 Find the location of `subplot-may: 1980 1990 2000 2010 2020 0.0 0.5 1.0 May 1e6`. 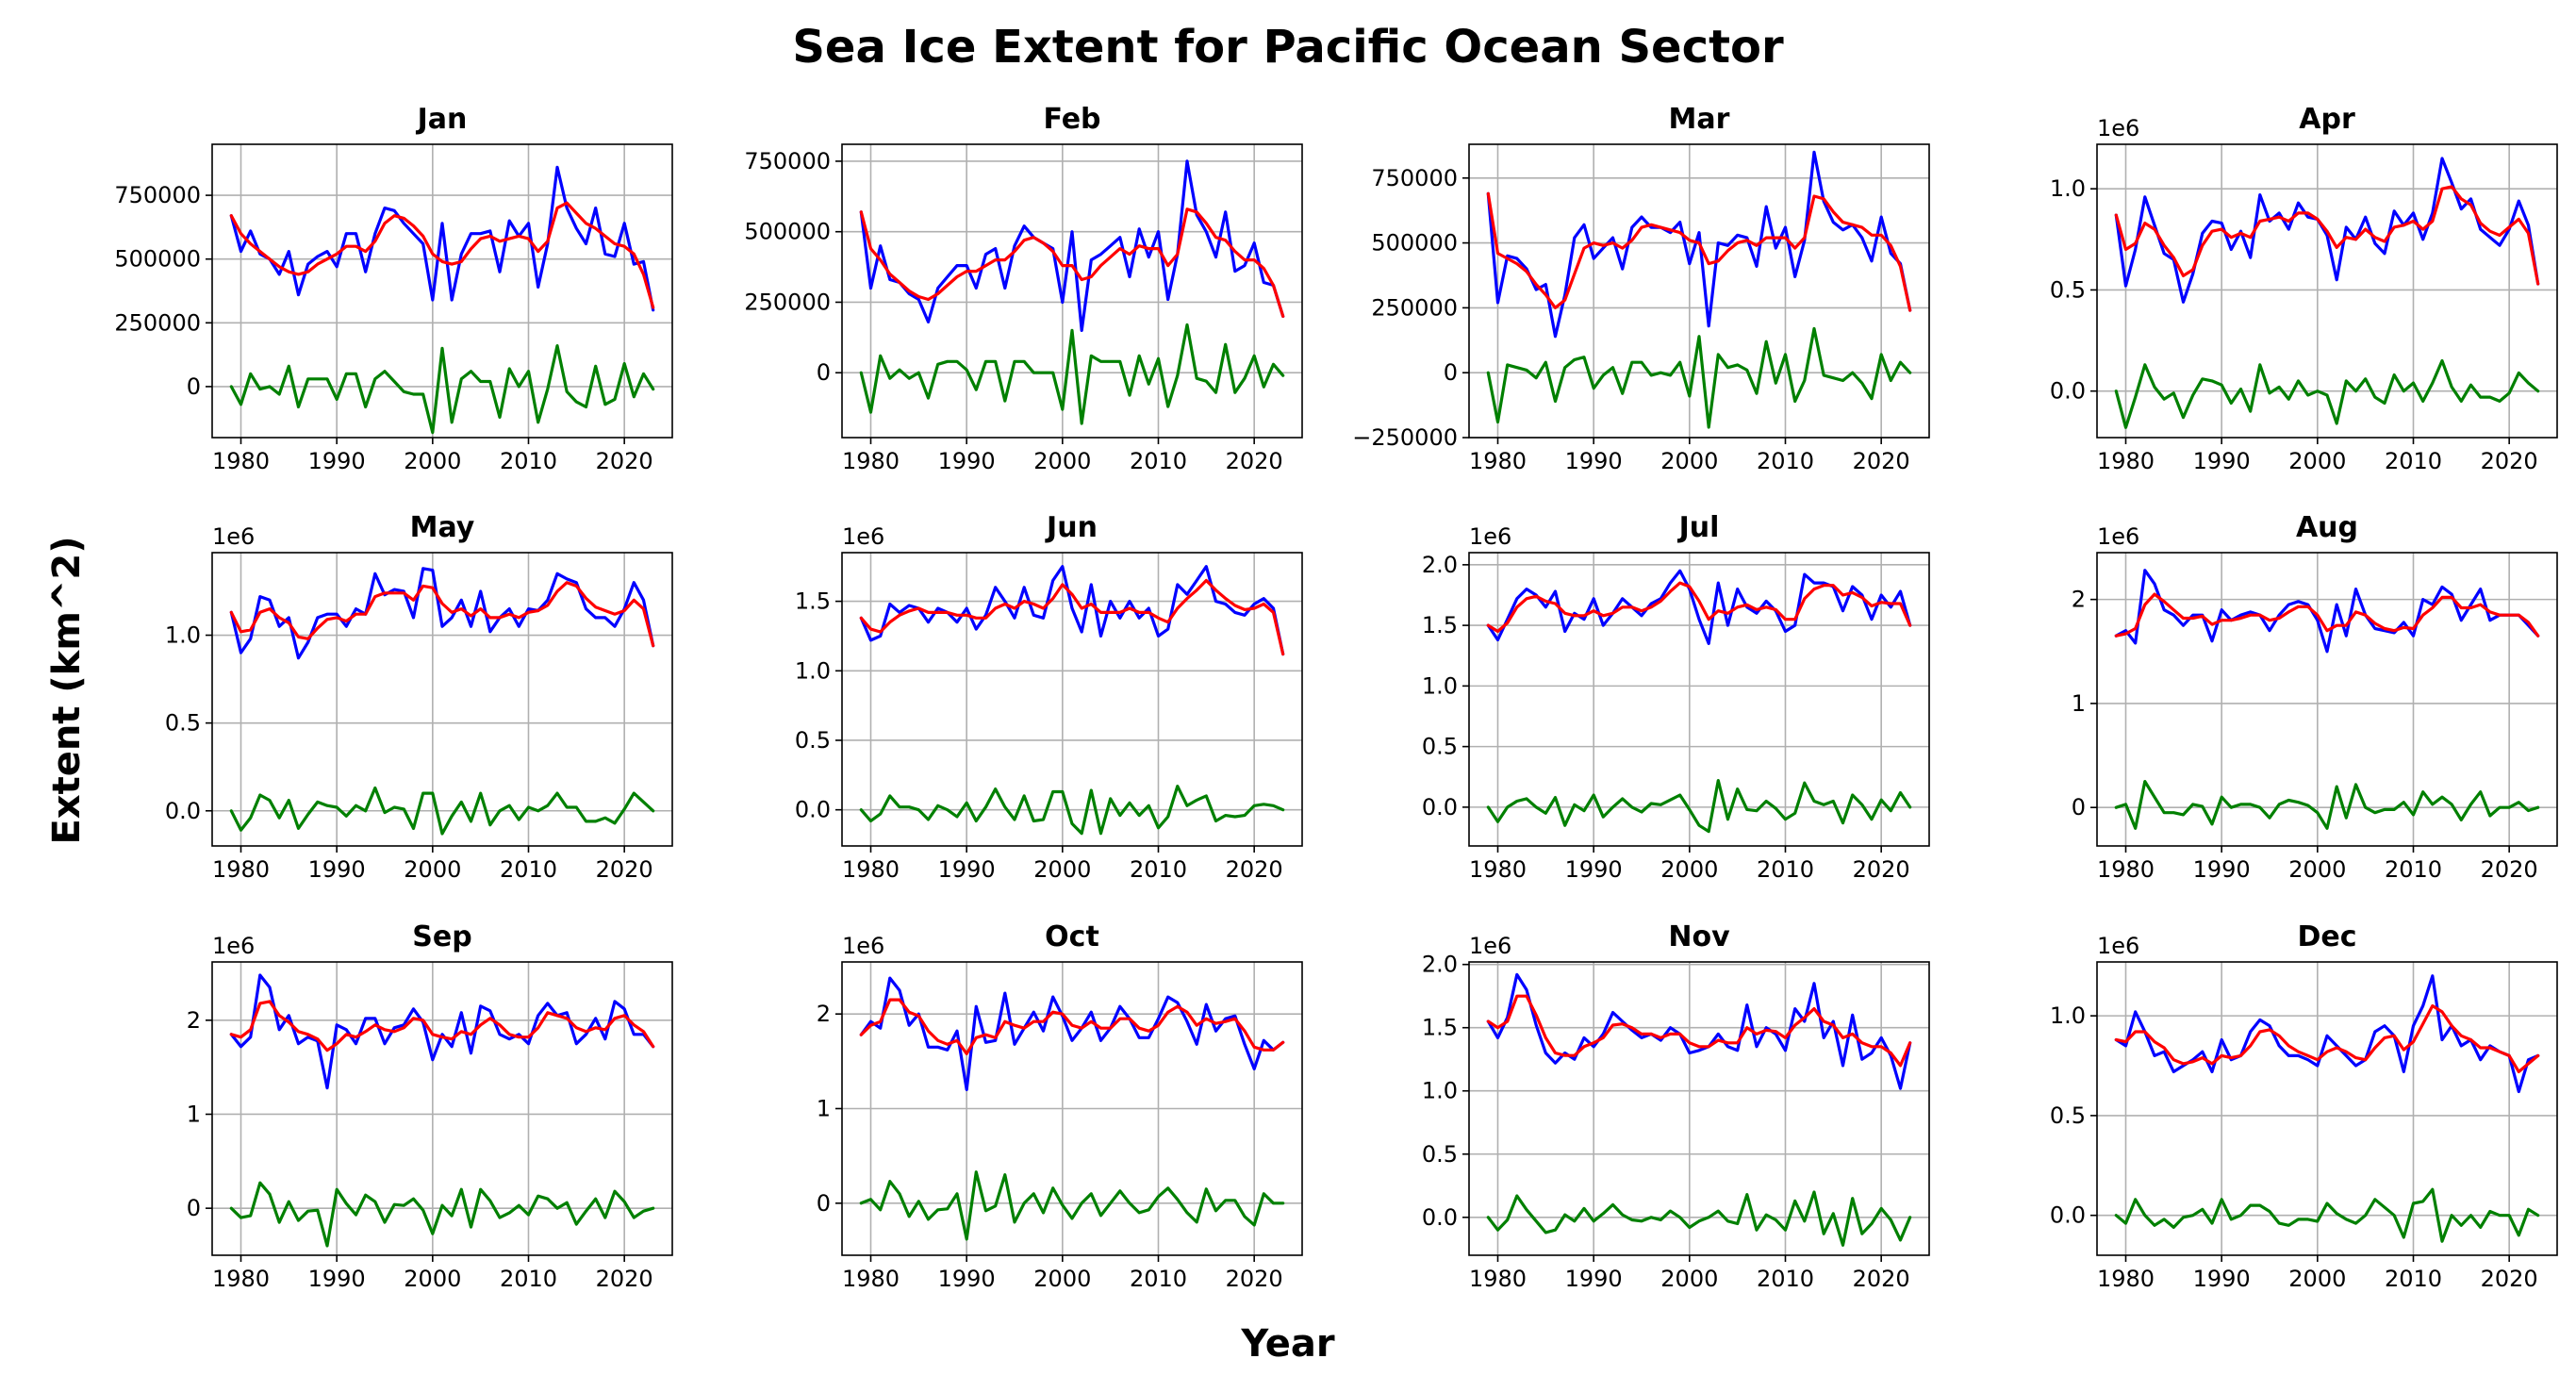

subplot-may: 1980 1990 2000 2010 2020 0.0 0.5 1.0 May 1e6 is located at coordinates (419, 697).